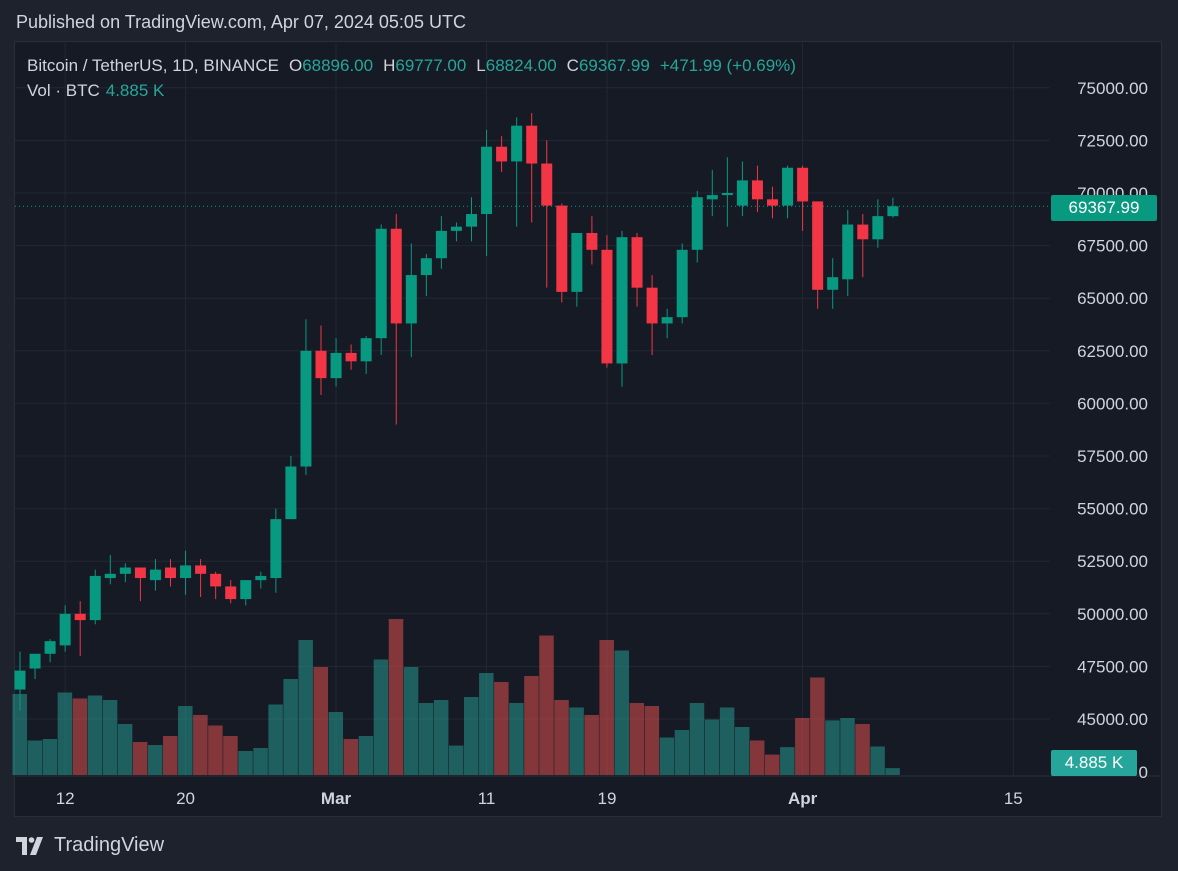 The image size is (1178, 871). I want to click on price-axis-label: 57500.00, so click(1112, 456).